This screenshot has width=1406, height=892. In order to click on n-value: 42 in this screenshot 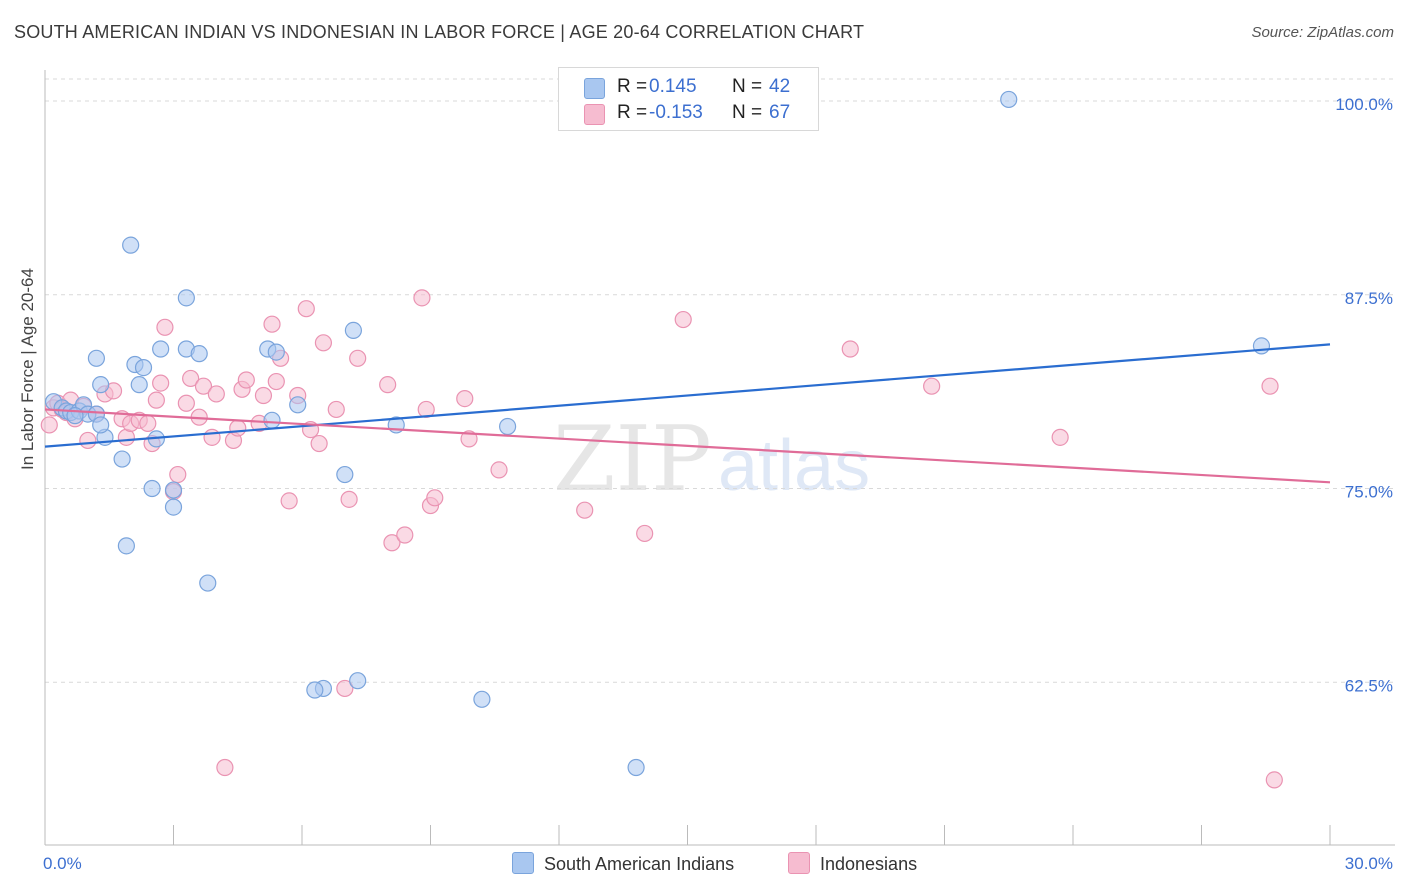, I will do `click(780, 86)`.